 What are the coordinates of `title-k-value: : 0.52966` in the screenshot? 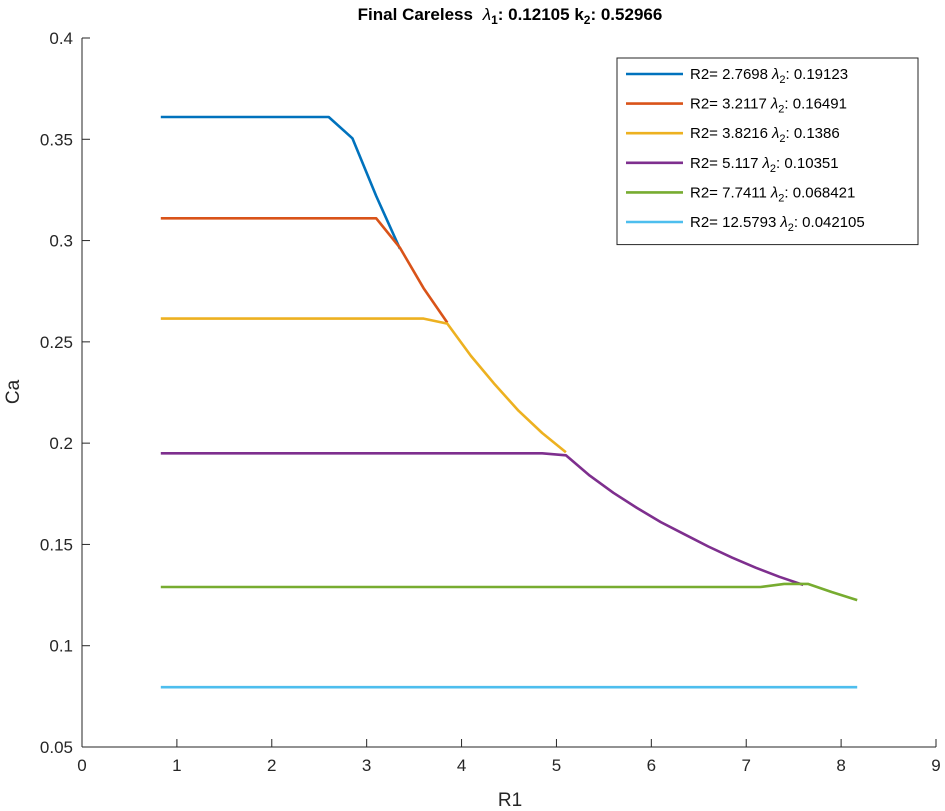 It's located at (626, 14).